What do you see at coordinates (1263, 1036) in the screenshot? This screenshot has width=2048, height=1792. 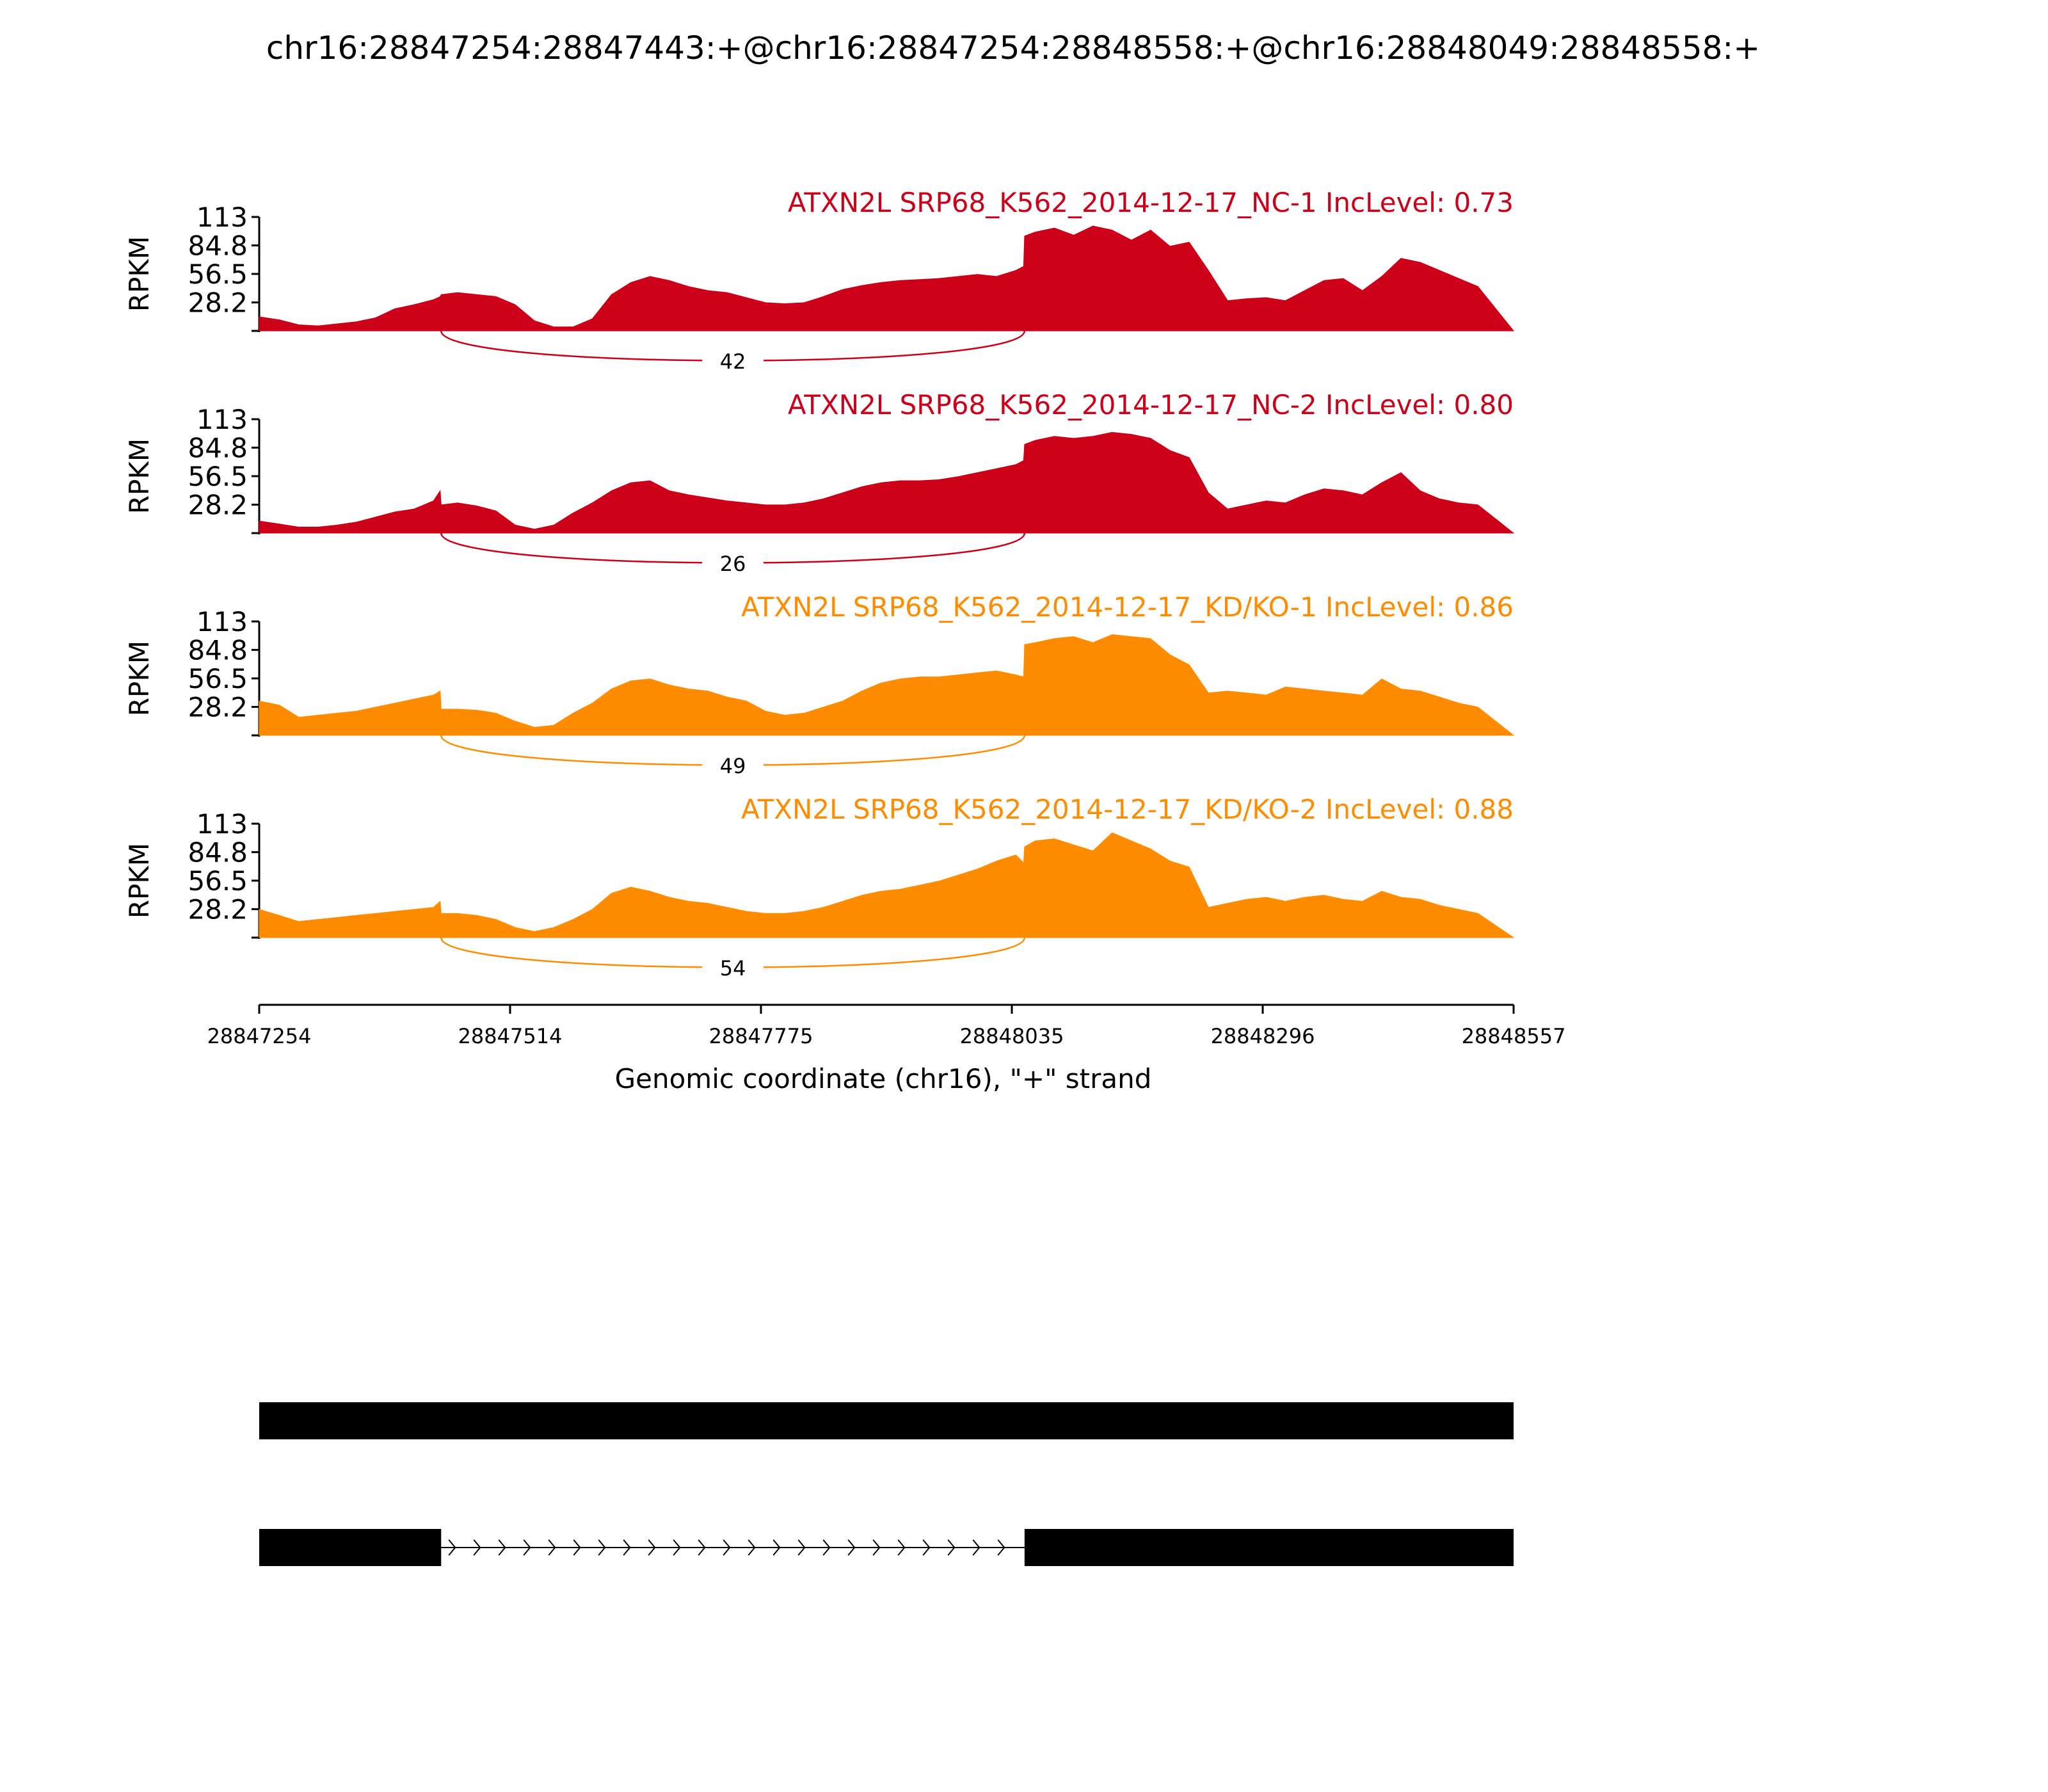 I see `x-tick-label: 28848296` at bounding box center [1263, 1036].